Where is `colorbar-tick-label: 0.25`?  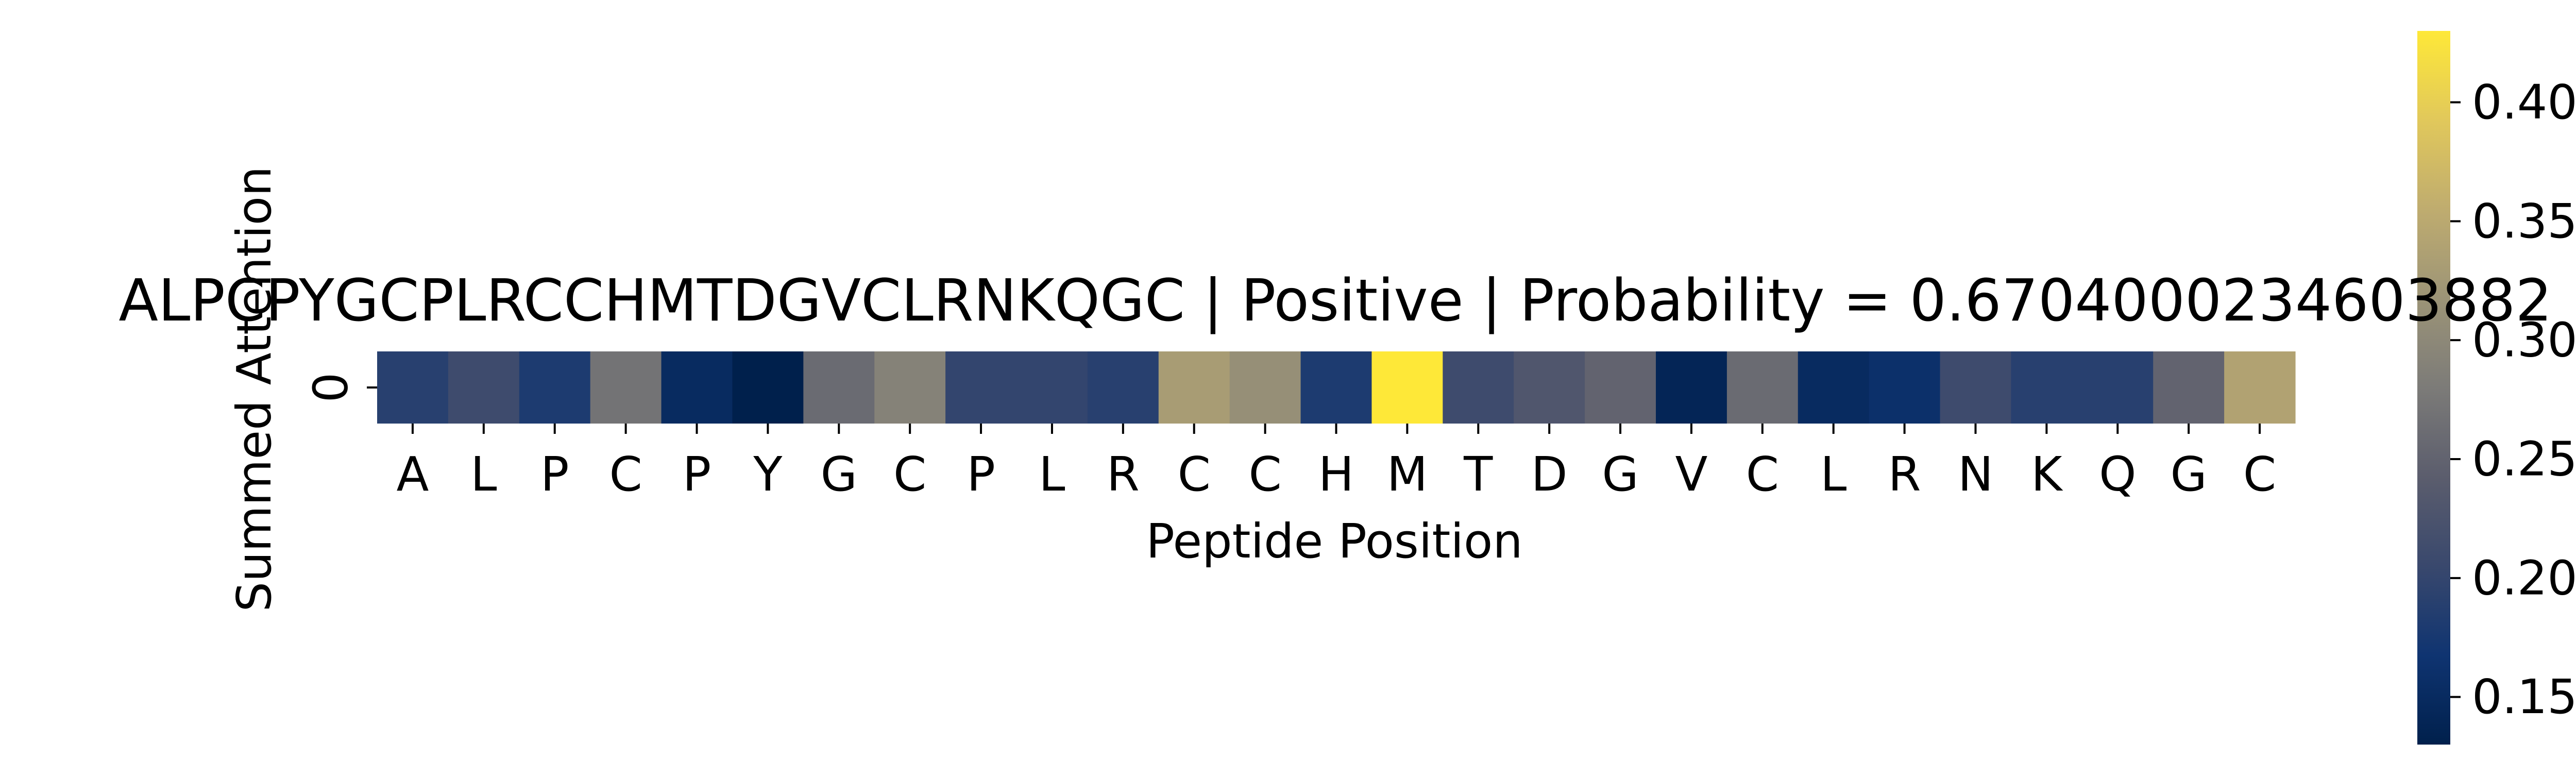 colorbar-tick-label: 0.25 is located at coordinates (2524, 459).